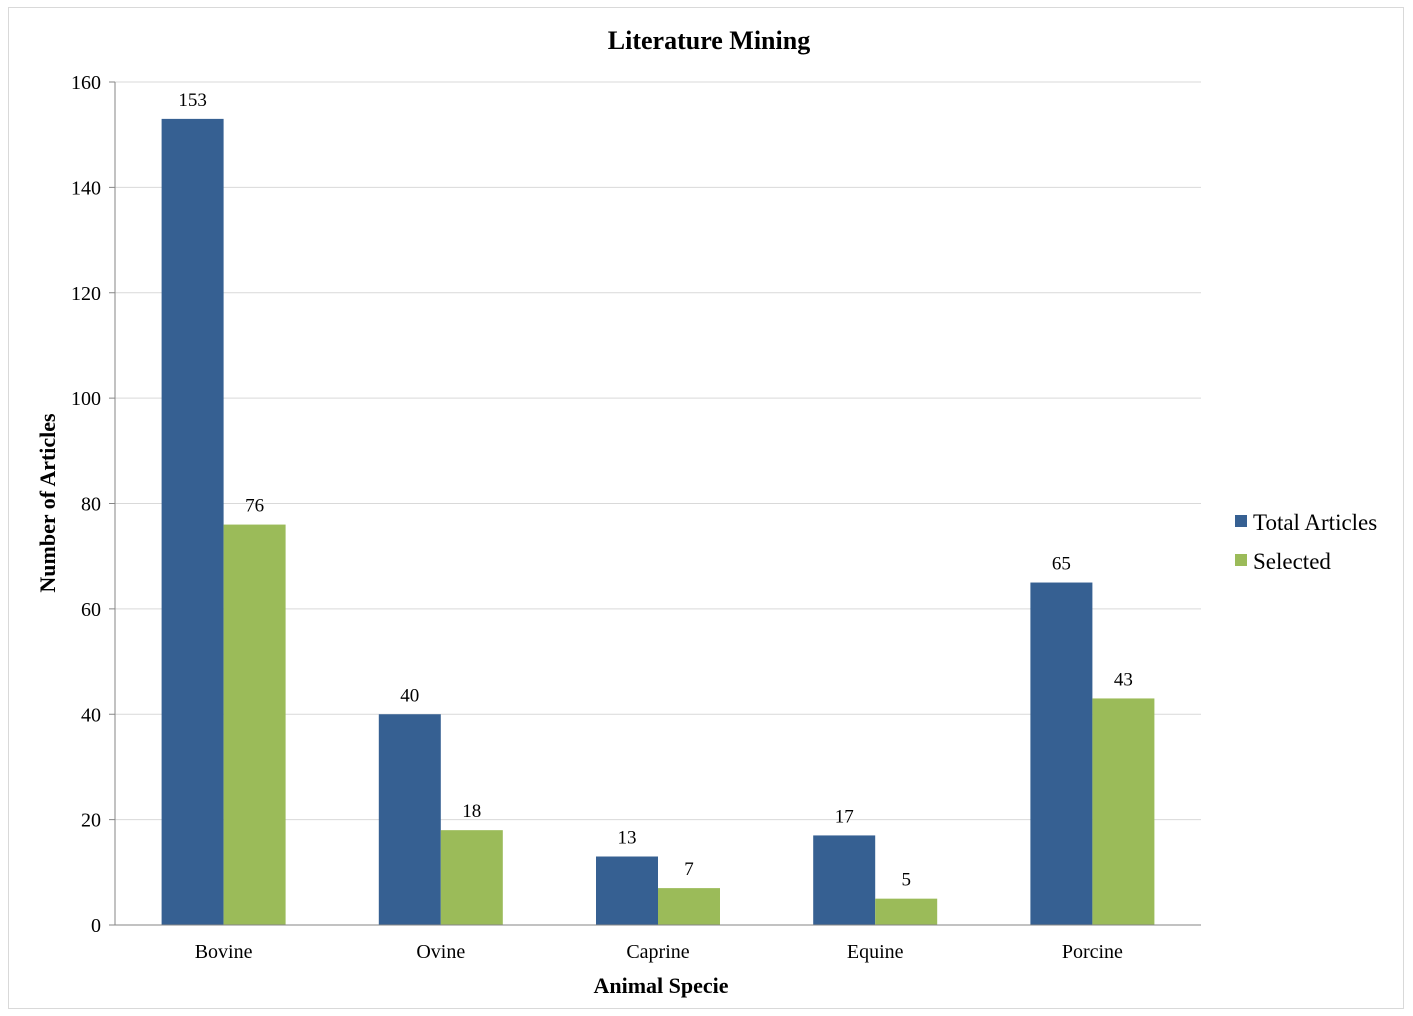 Image resolution: width=1413 pixels, height=1016 pixels. Describe the element at coordinates (1315, 522) in the screenshot. I see `legend-label: Total Articles` at that location.